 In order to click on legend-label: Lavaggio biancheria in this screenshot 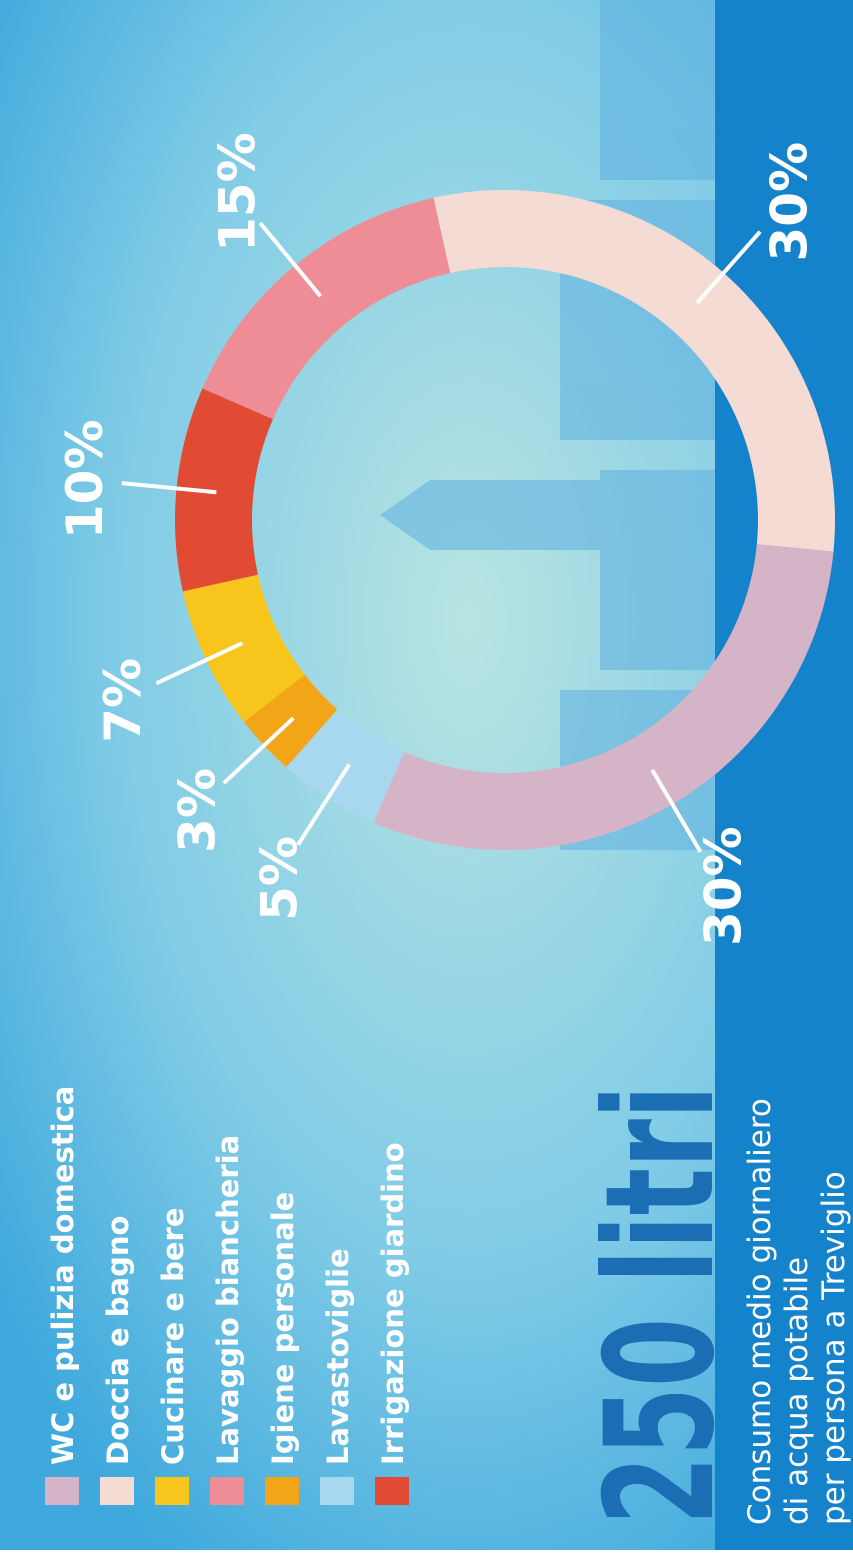, I will do `click(228, 1300)`.